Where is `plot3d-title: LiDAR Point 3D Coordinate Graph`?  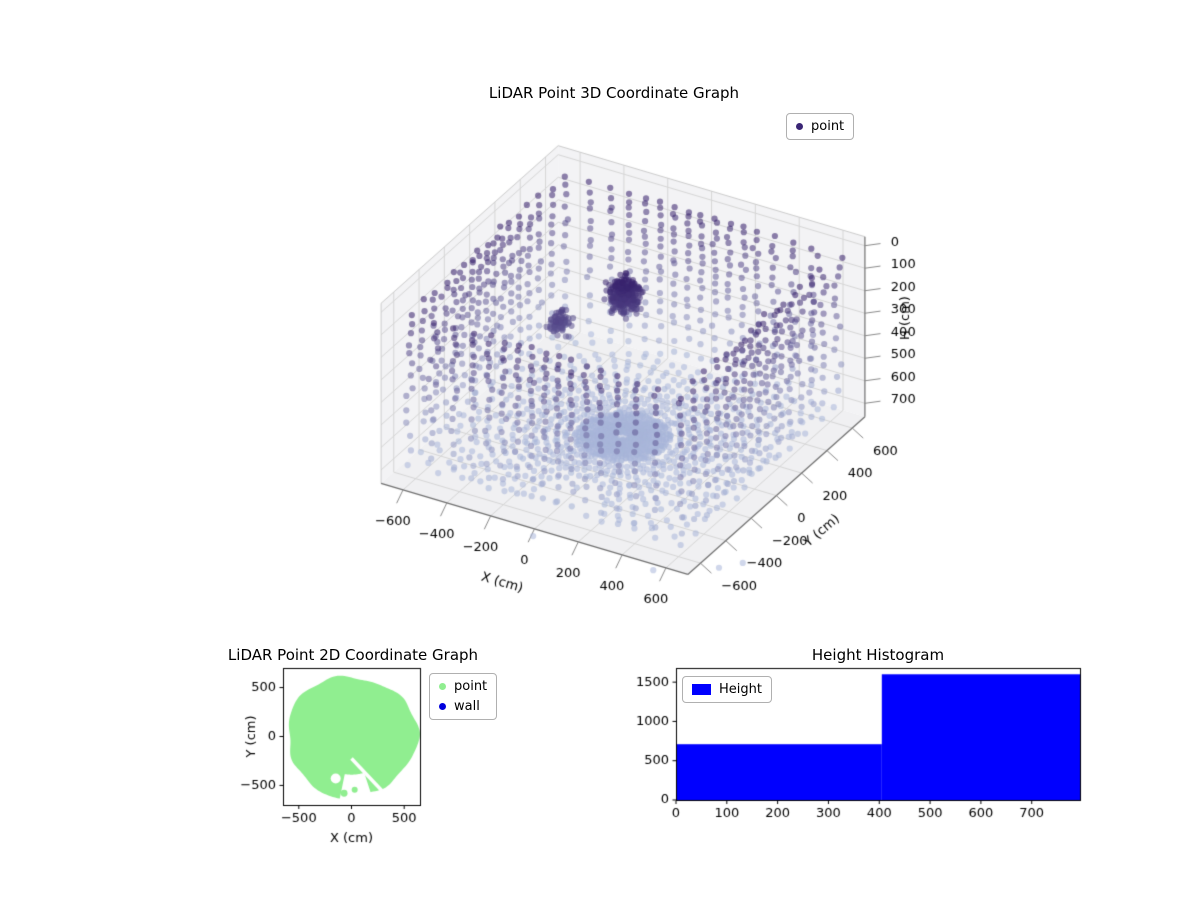 plot3d-title: LiDAR Point 3D Coordinate Graph is located at coordinates (614, 93).